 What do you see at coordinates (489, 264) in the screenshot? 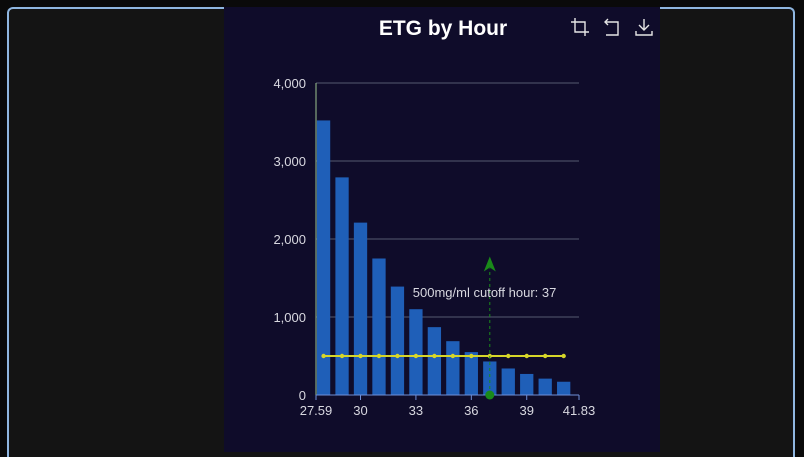
I see `cutoff-arrowhead` at bounding box center [489, 264].